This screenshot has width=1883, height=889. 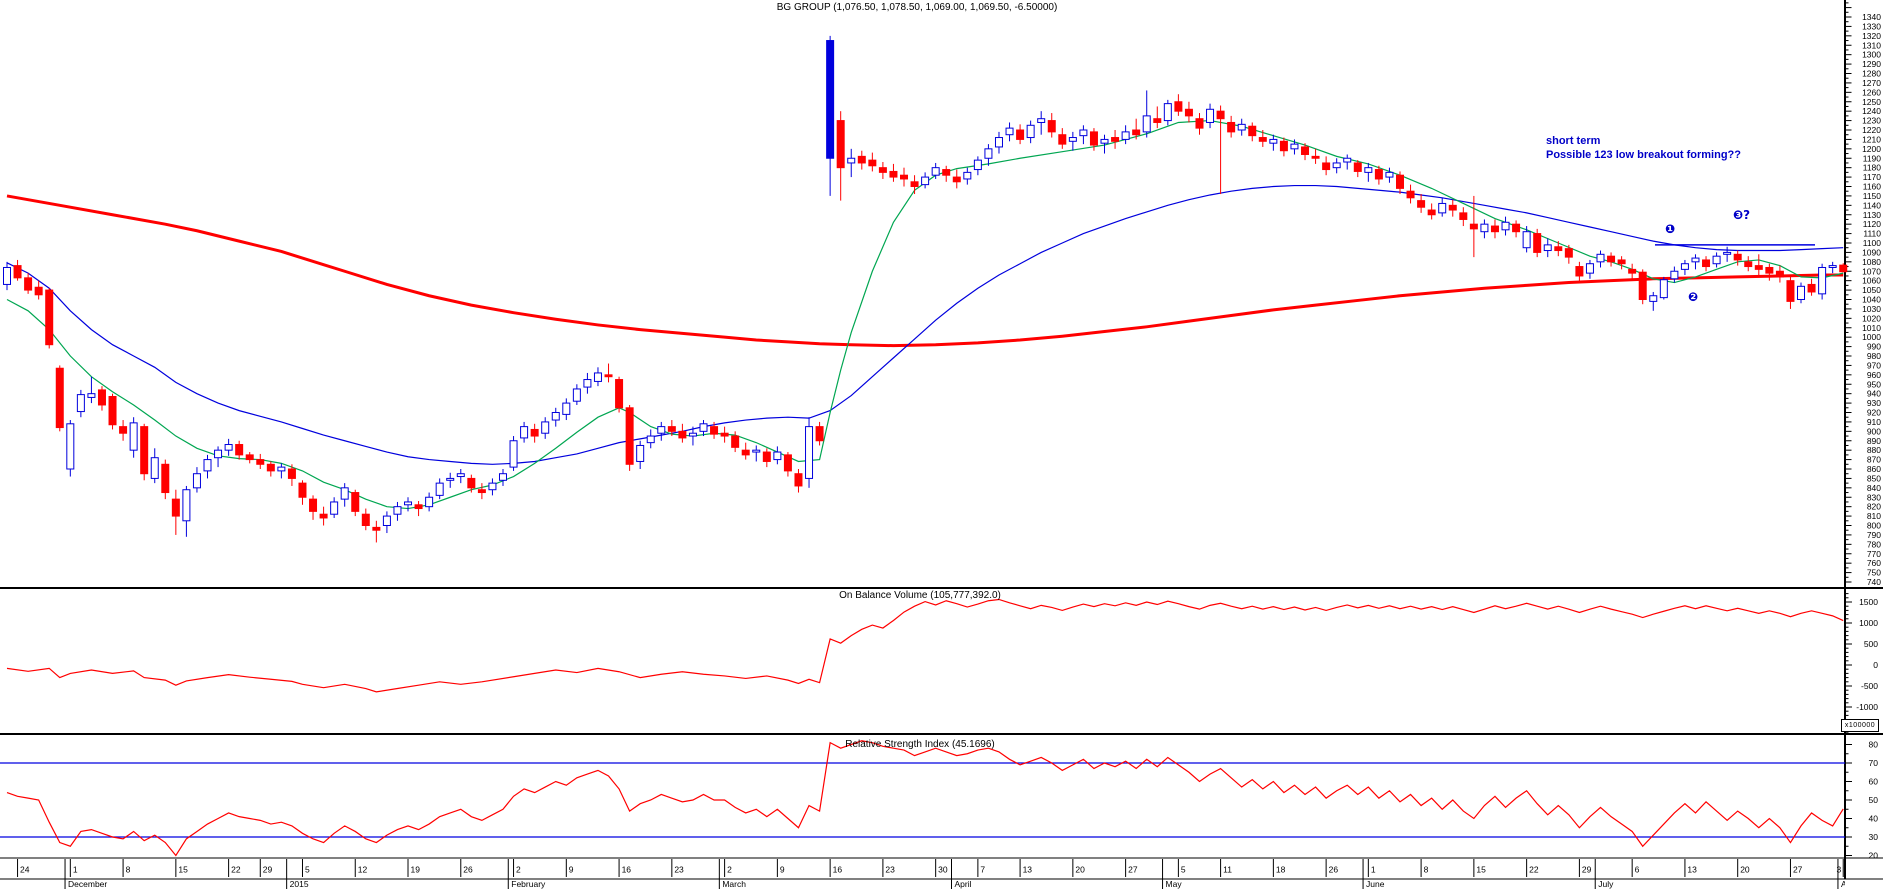 What do you see at coordinates (528, 884) in the screenshot?
I see `svg-text: February` at bounding box center [528, 884].